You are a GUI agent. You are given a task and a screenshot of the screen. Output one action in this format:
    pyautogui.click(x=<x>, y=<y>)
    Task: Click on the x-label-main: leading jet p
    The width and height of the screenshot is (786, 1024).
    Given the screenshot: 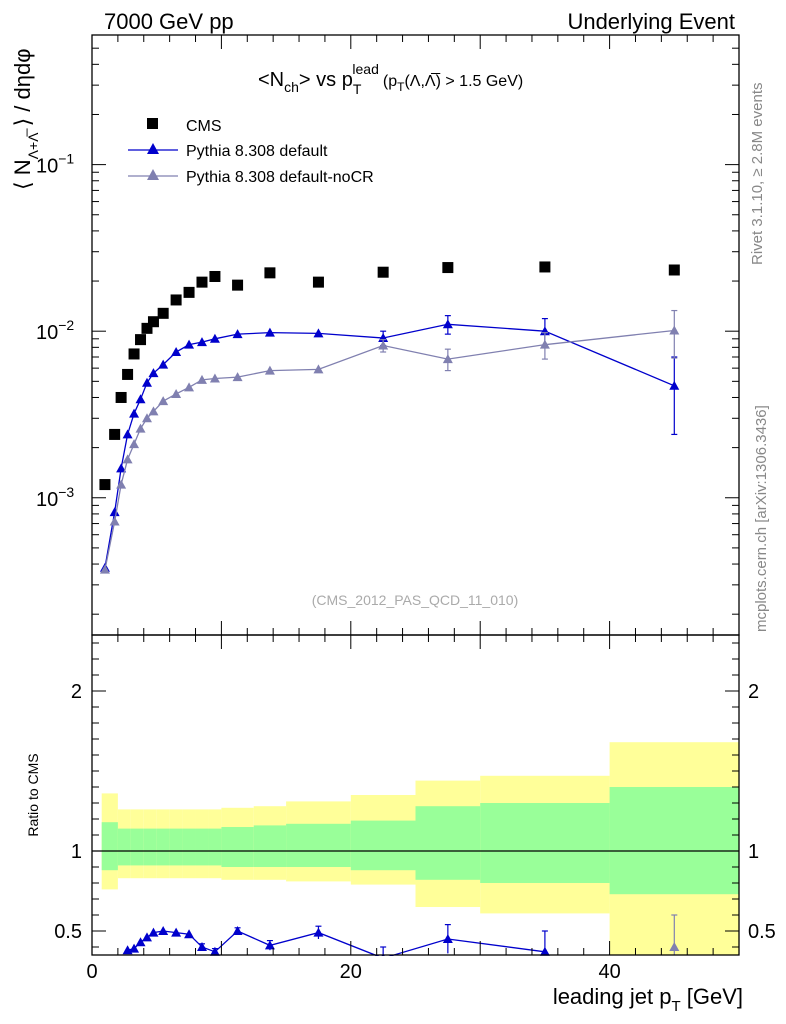 What is the action you would take?
    pyautogui.click(x=612, y=996)
    